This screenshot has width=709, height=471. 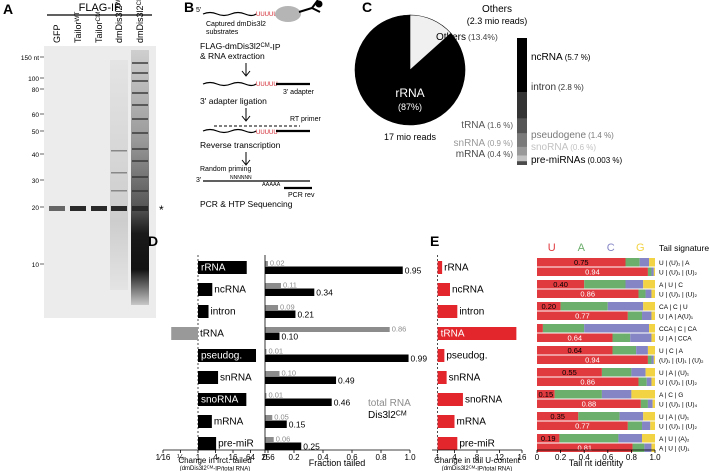 What do you see at coordinates (537, 457) in the screenshot?
I see `x-tick-label: 0` at bounding box center [537, 457].